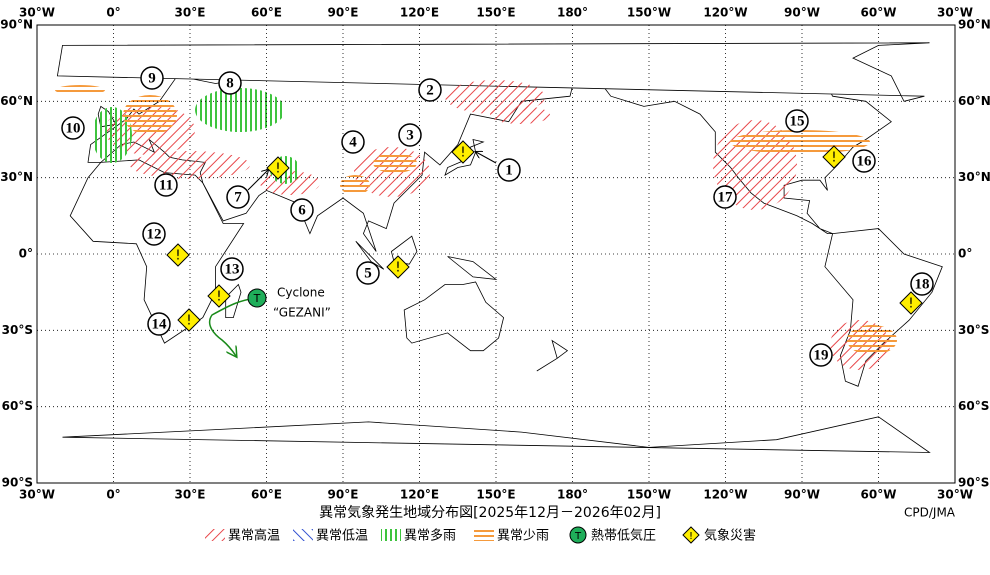  I want to click on map-title: 異常気象発生地域分布図[2025年12月－2026年02月], so click(490, 513).